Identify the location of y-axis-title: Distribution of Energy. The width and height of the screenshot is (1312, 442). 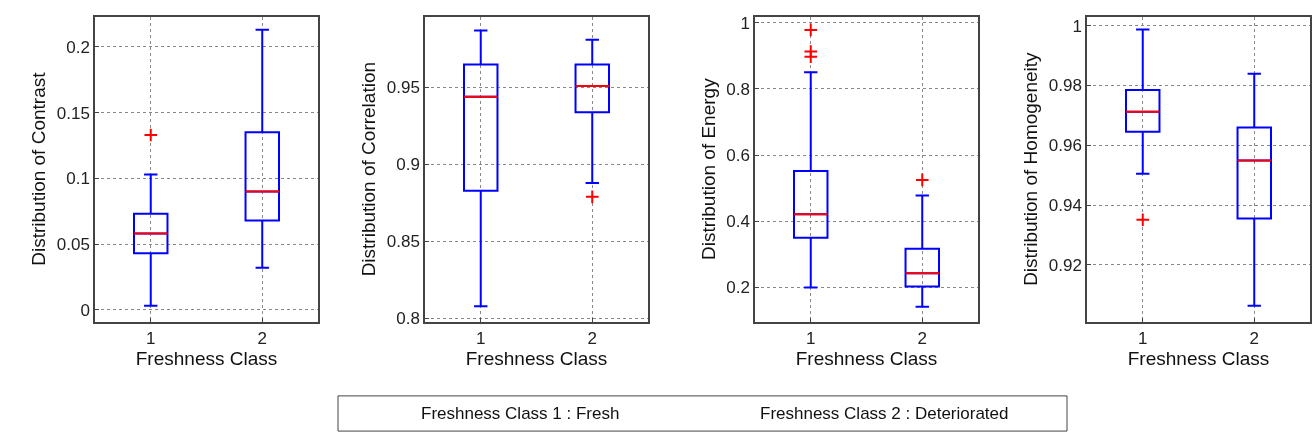
(708, 168).